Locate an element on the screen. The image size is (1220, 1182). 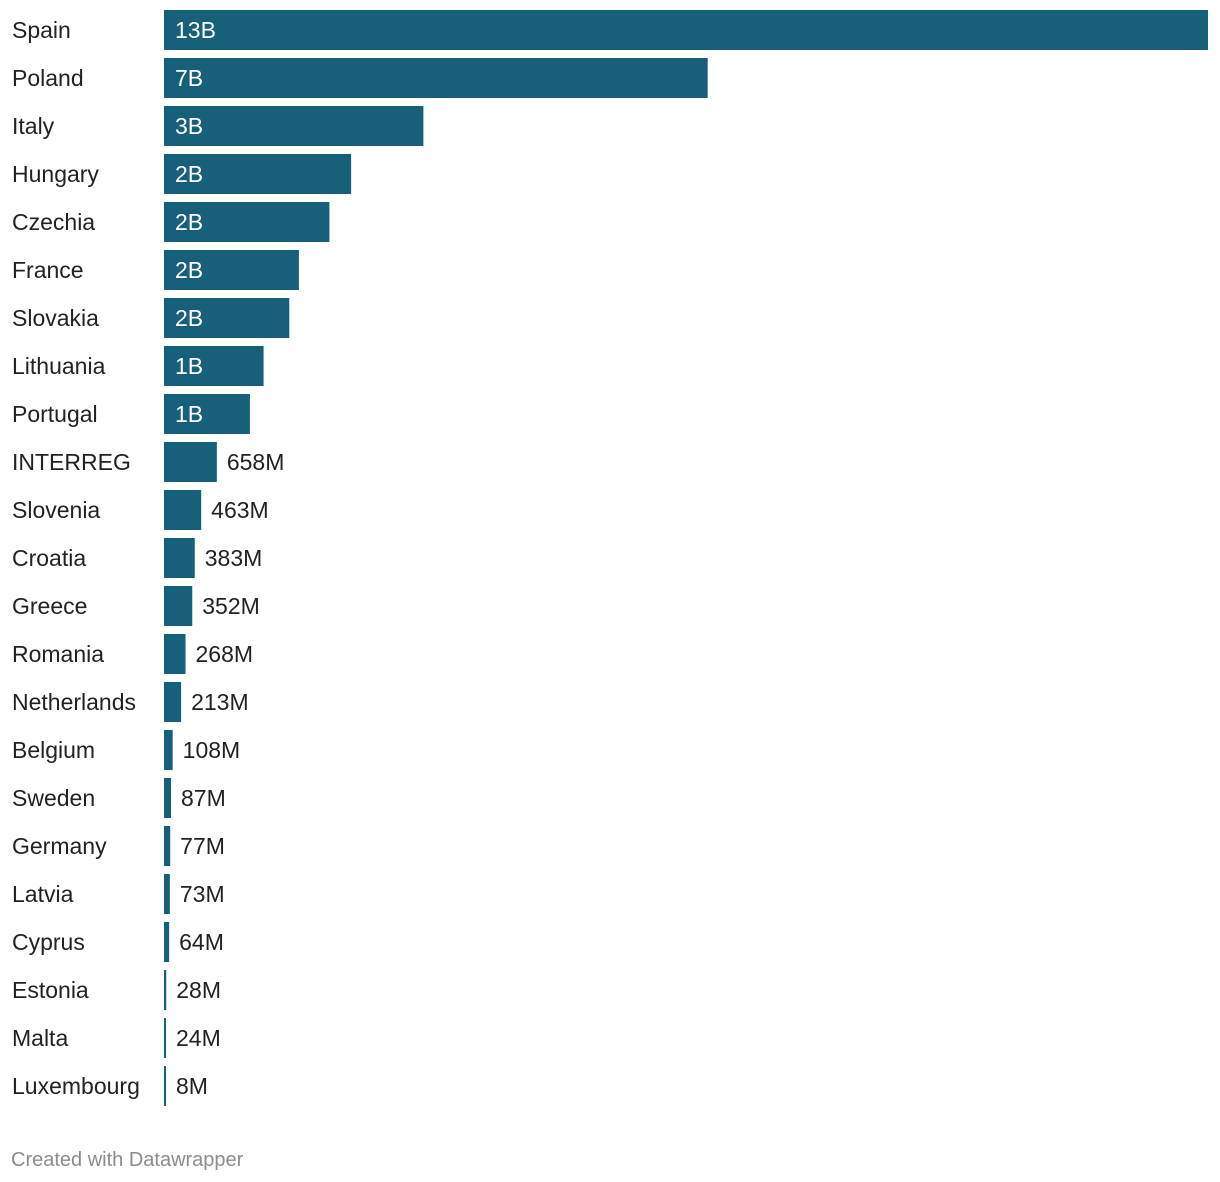
category-label-lithuania: Lithuania is located at coordinates (59, 366).